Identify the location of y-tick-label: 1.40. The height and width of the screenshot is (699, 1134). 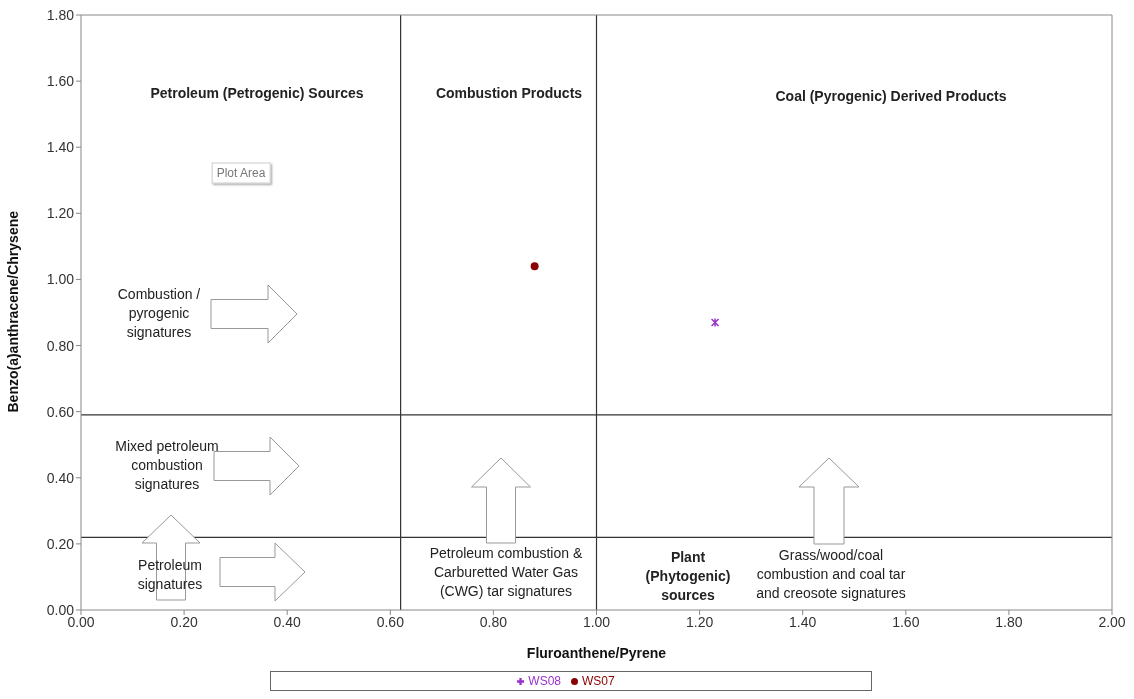
(60, 147).